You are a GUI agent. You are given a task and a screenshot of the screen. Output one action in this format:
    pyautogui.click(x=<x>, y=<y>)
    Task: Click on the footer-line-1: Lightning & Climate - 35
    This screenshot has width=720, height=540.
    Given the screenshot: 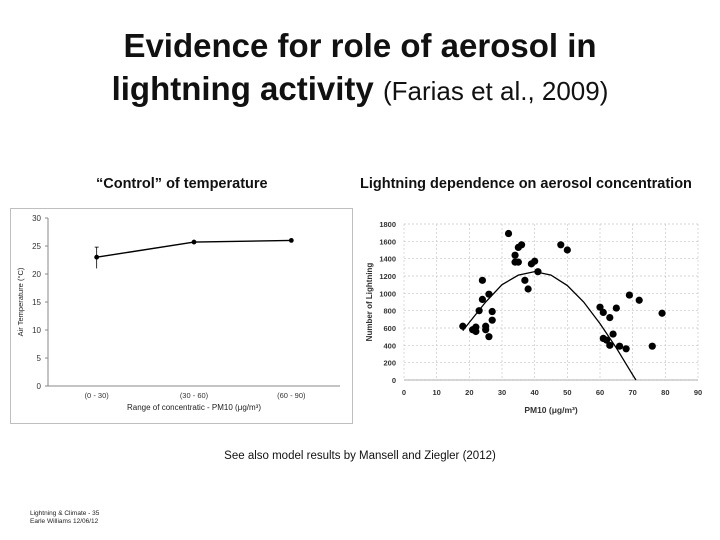 What is the action you would take?
    pyautogui.click(x=65, y=513)
    